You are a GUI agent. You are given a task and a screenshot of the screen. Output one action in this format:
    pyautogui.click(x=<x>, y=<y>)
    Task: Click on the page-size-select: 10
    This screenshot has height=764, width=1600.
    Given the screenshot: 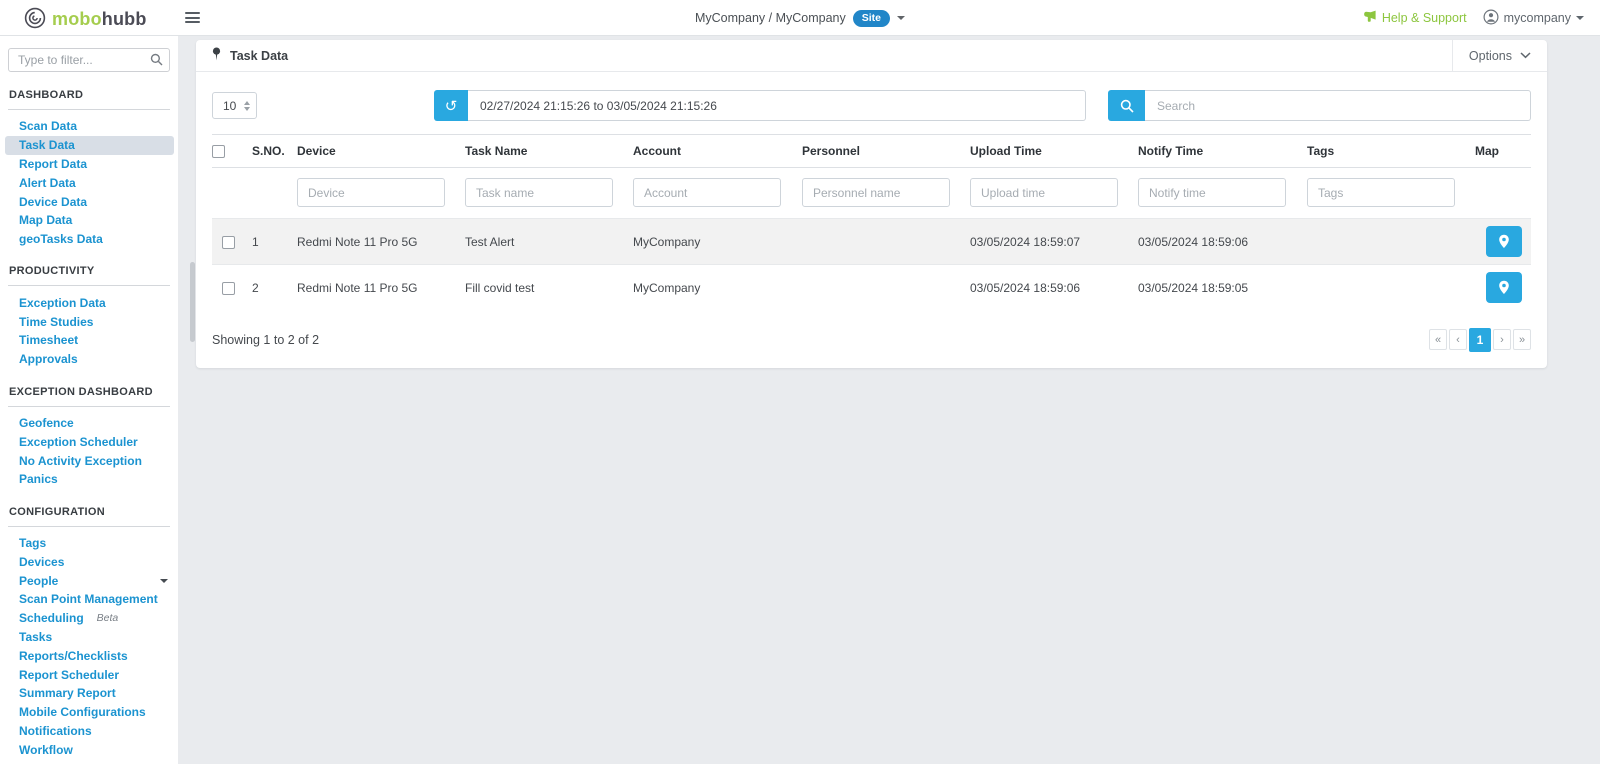 What is the action you would take?
    pyautogui.click(x=234, y=105)
    